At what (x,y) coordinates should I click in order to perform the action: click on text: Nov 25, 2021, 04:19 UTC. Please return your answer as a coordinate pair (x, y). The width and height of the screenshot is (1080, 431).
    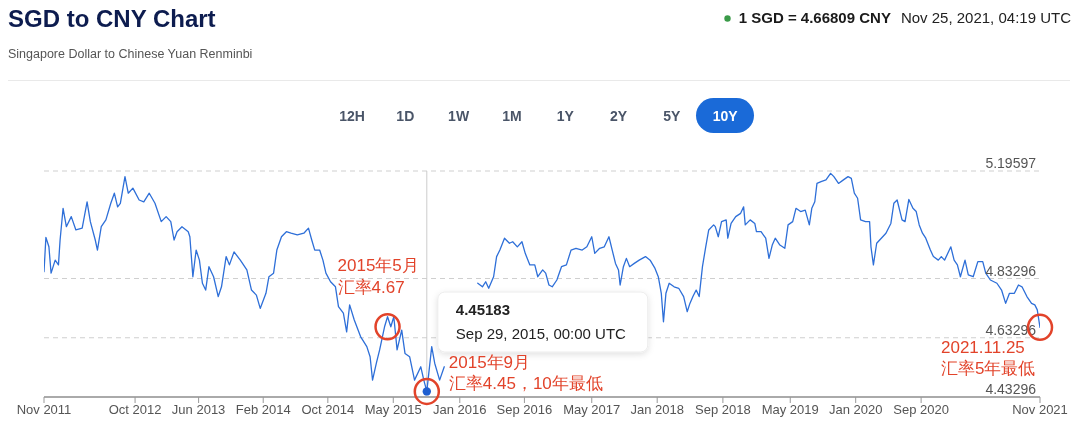
    Looking at the image, I should click on (985, 18).